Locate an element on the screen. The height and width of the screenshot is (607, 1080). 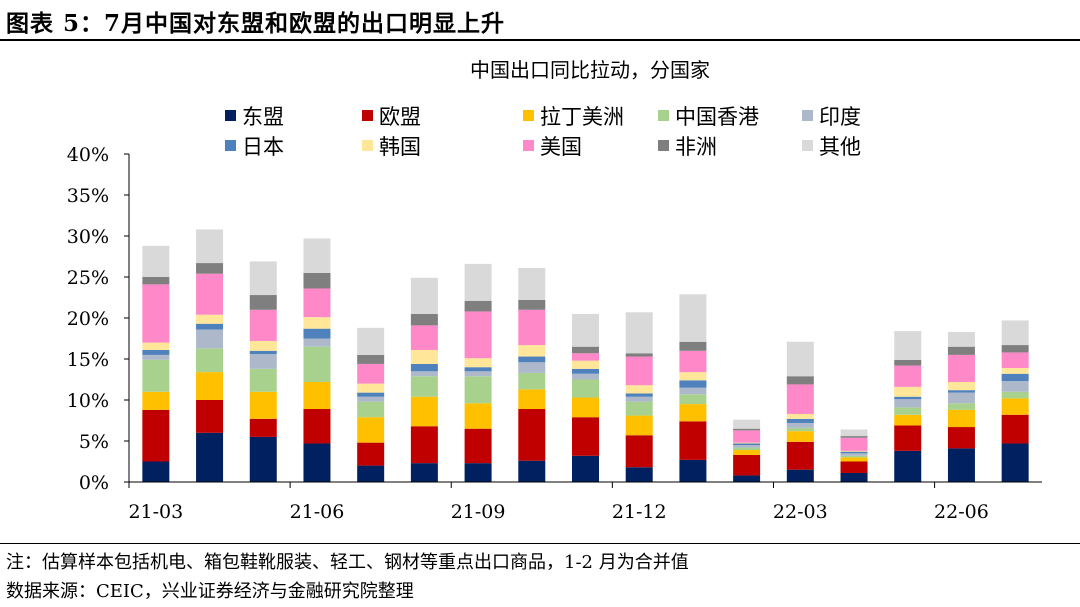
legend-label: 拉丁美洲 is located at coordinates (582, 117).